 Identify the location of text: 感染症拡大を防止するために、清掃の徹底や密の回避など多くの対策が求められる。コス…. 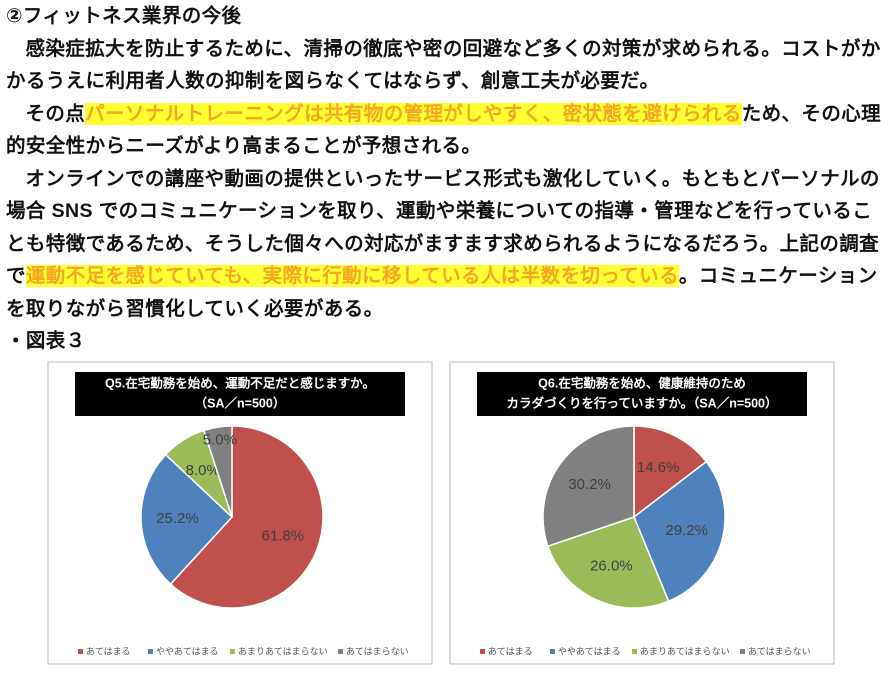
(443, 65).